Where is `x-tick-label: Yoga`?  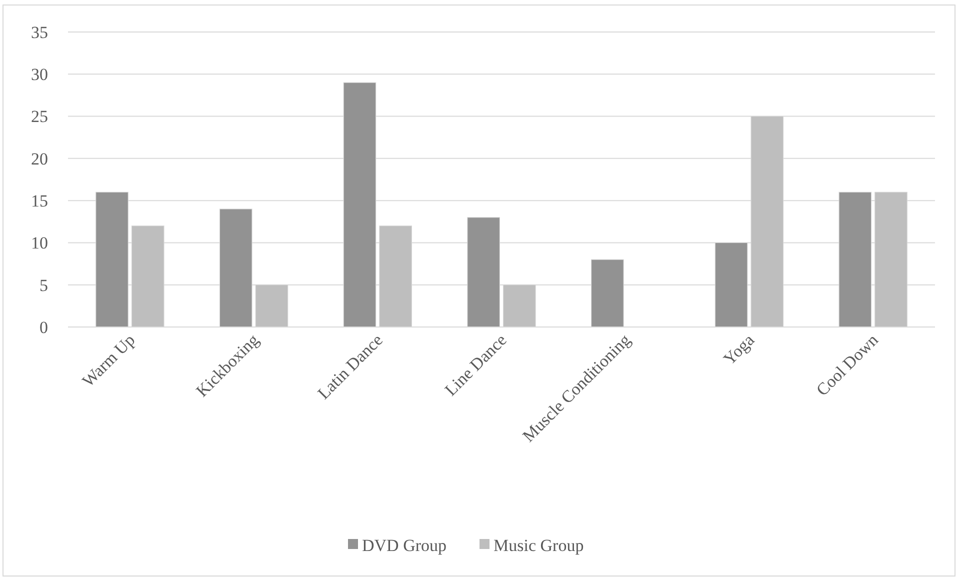 x-tick-label: Yoga is located at coordinates (739, 349).